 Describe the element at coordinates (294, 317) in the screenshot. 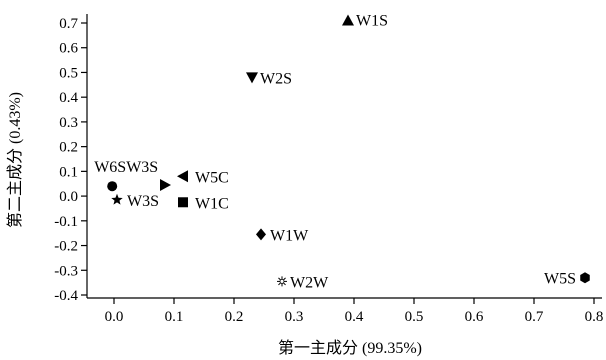

I see `x-tick-label: 0.3` at that location.